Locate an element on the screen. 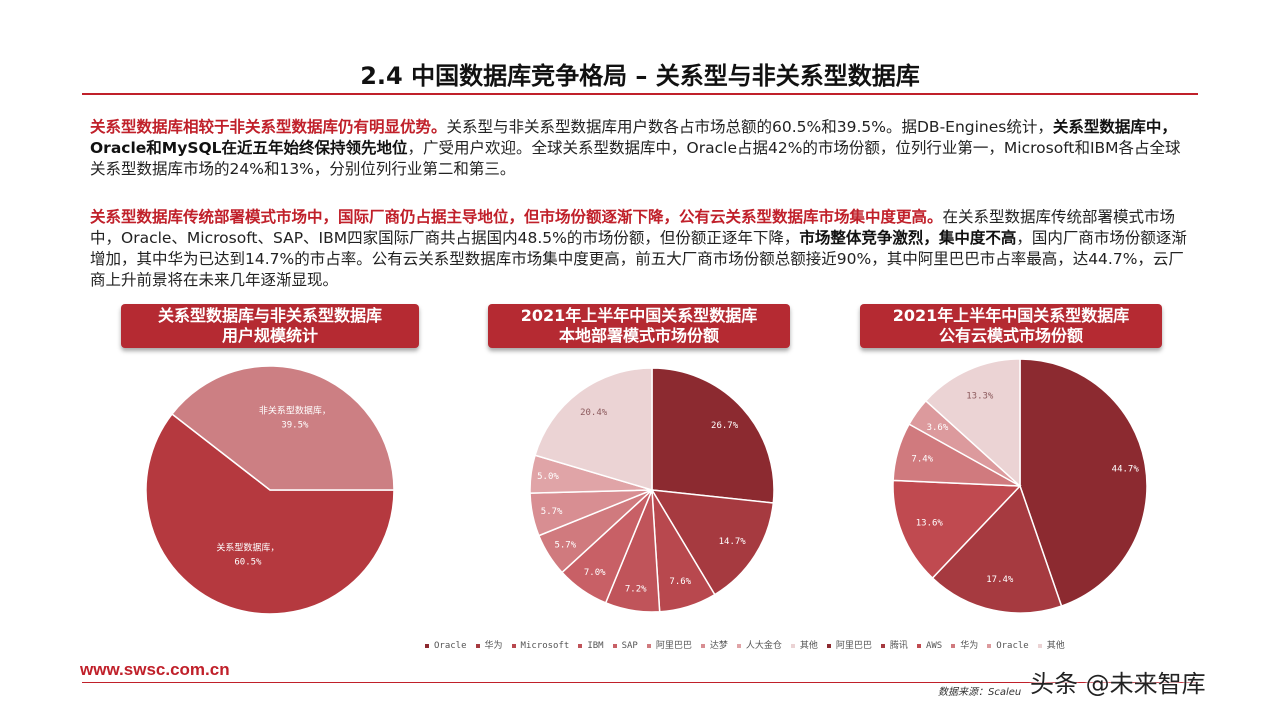 Image resolution: width=1280 pixels, height=720 pixels. chart-title-user-scale: 关系型数据库与非关系型数据库 用户规模统计 is located at coordinates (270, 326).